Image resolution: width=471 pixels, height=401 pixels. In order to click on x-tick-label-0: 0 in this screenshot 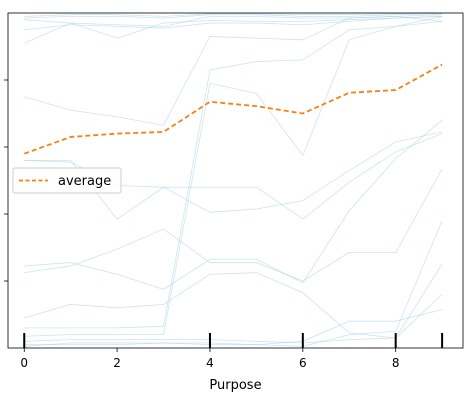, I will do `click(24, 363)`.